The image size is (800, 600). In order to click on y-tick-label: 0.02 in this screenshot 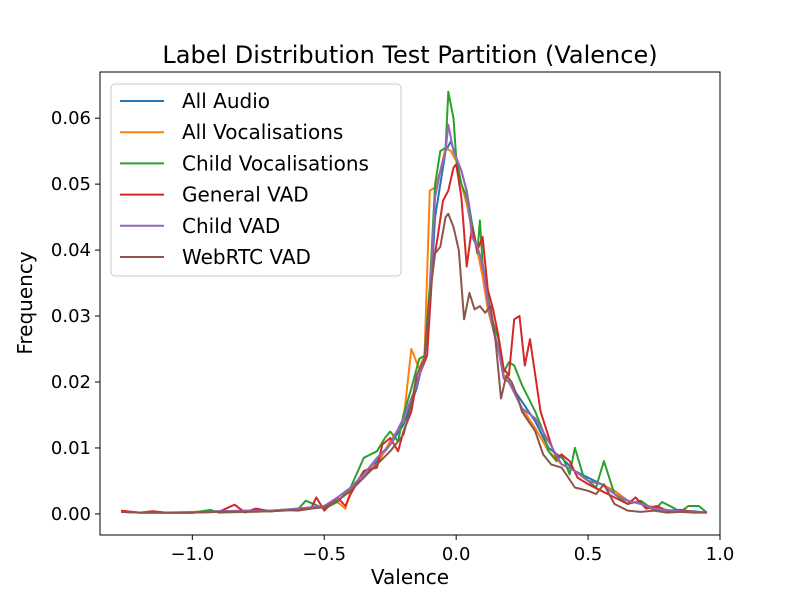, I will do `click(71, 382)`.